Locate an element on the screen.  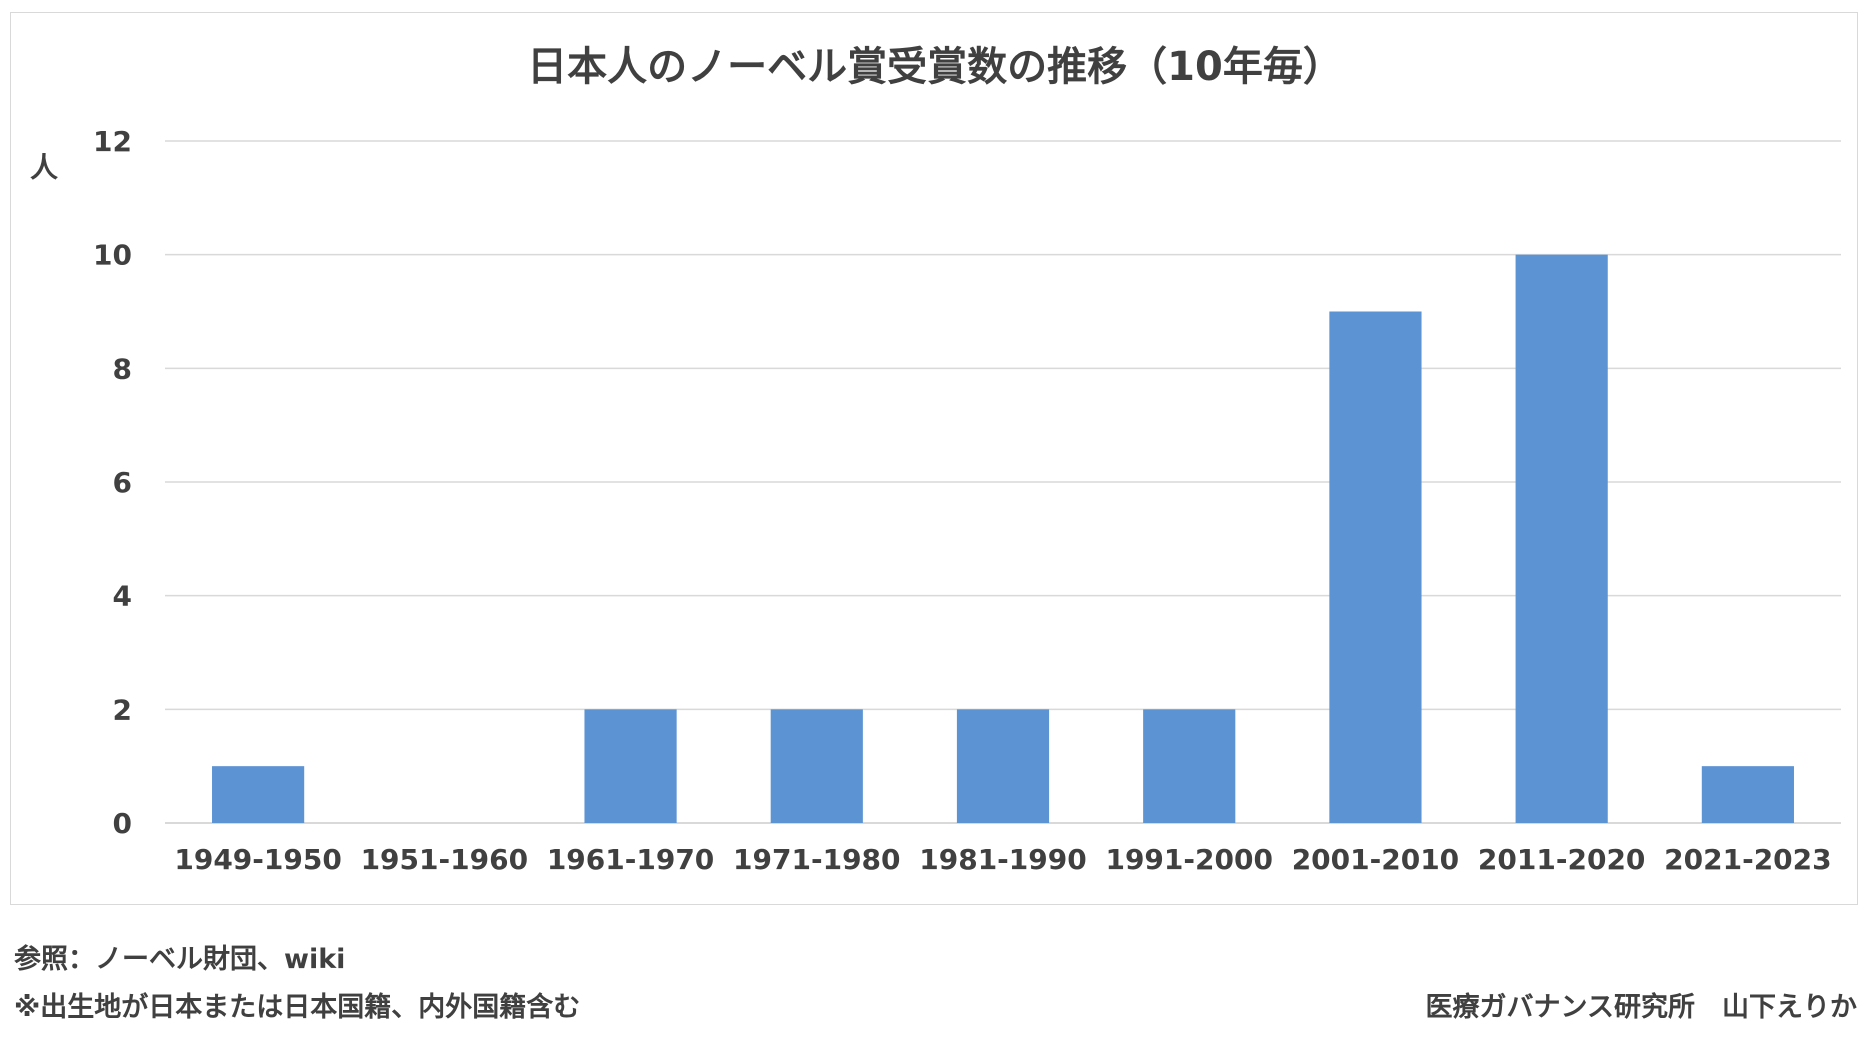
bar-1991-2000 is located at coordinates (1189, 766).